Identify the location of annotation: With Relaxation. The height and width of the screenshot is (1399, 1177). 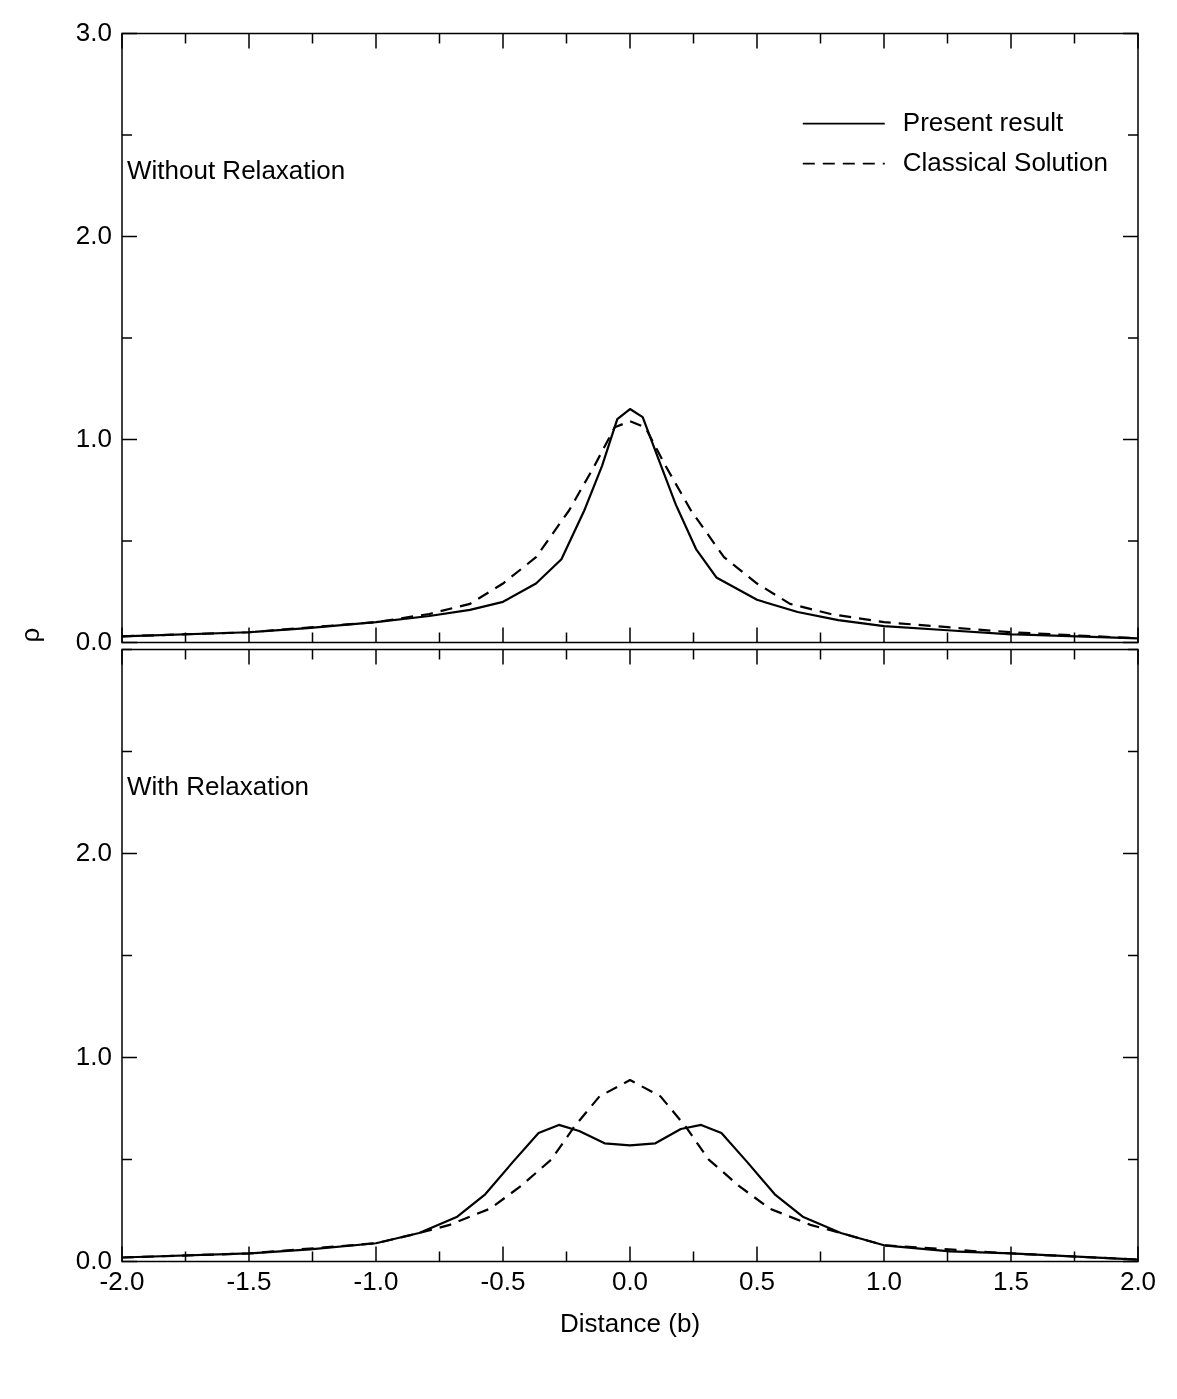
(218, 785).